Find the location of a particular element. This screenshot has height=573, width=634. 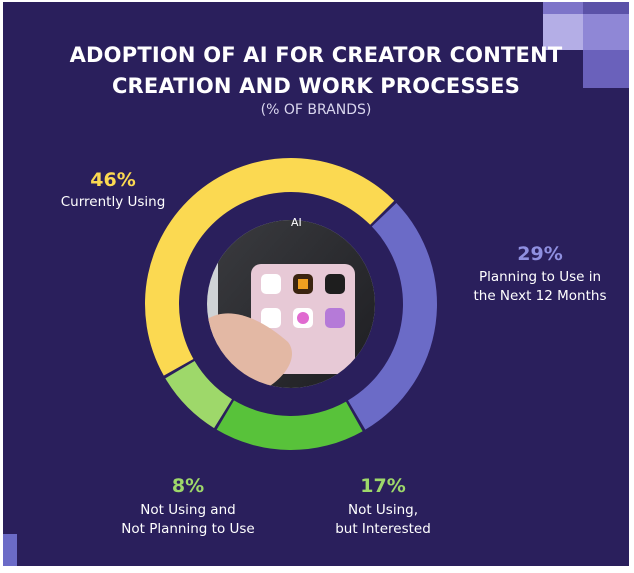

chart-subtitle: (% OF BRANDS) is located at coordinates (316, 110).